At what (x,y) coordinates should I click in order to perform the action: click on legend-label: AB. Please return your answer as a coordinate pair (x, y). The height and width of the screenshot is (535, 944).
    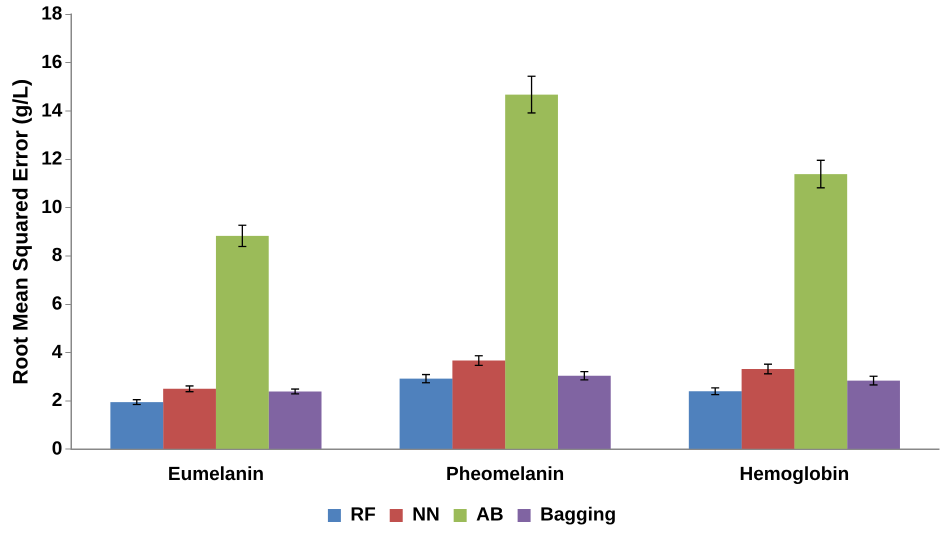
    Looking at the image, I should click on (490, 515).